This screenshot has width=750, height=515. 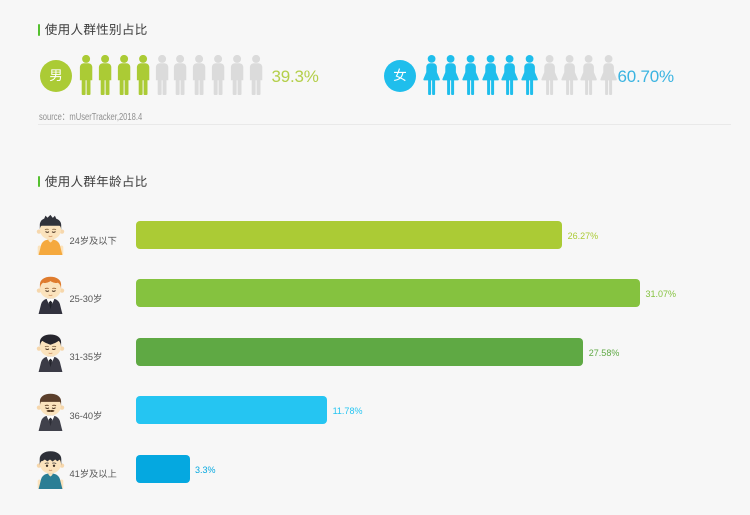 What do you see at coordinates (86, 299) in the screenshot?
I see `age-category-label: 25-30岁` at bounding box center [86, 299].